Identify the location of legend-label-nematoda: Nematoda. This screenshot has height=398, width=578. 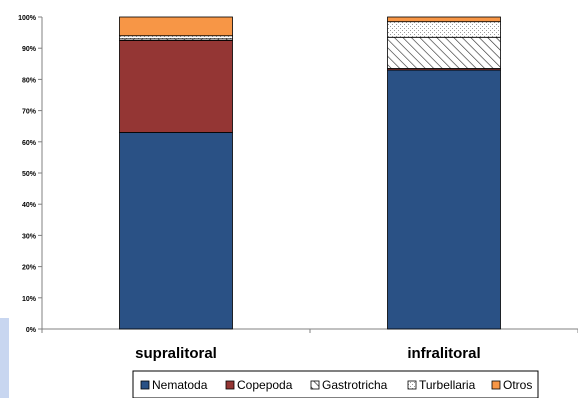
(180, 385).